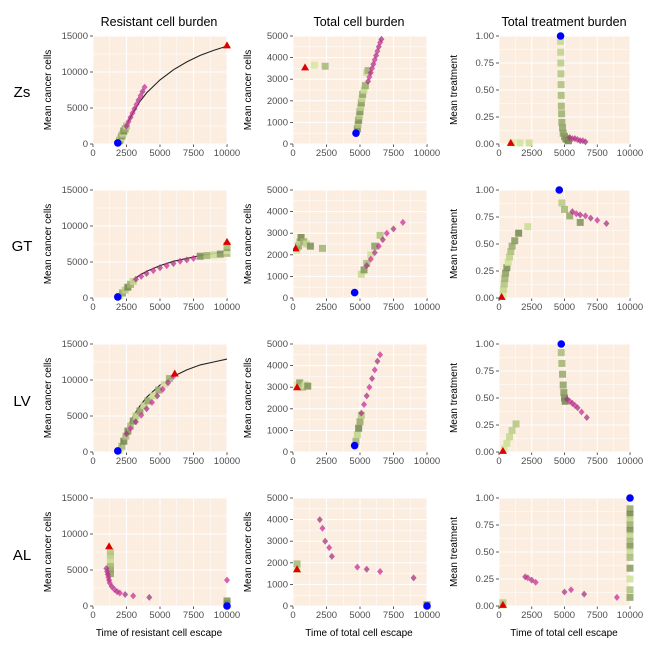 This screenshot has width=657, height=646. I want to click on y-tick-label: 0, so click(285, 452).